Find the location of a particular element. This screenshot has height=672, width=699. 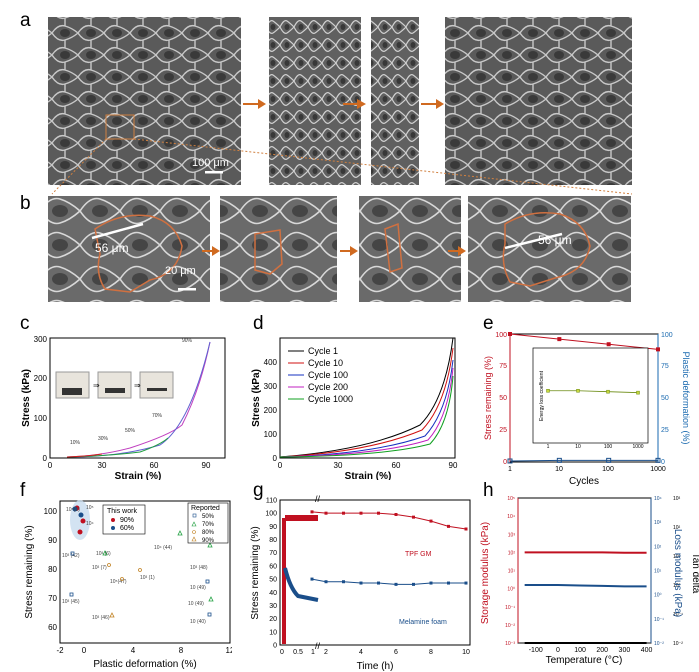

e-y2tick-1: 25 is located at coordinates (665, 430).